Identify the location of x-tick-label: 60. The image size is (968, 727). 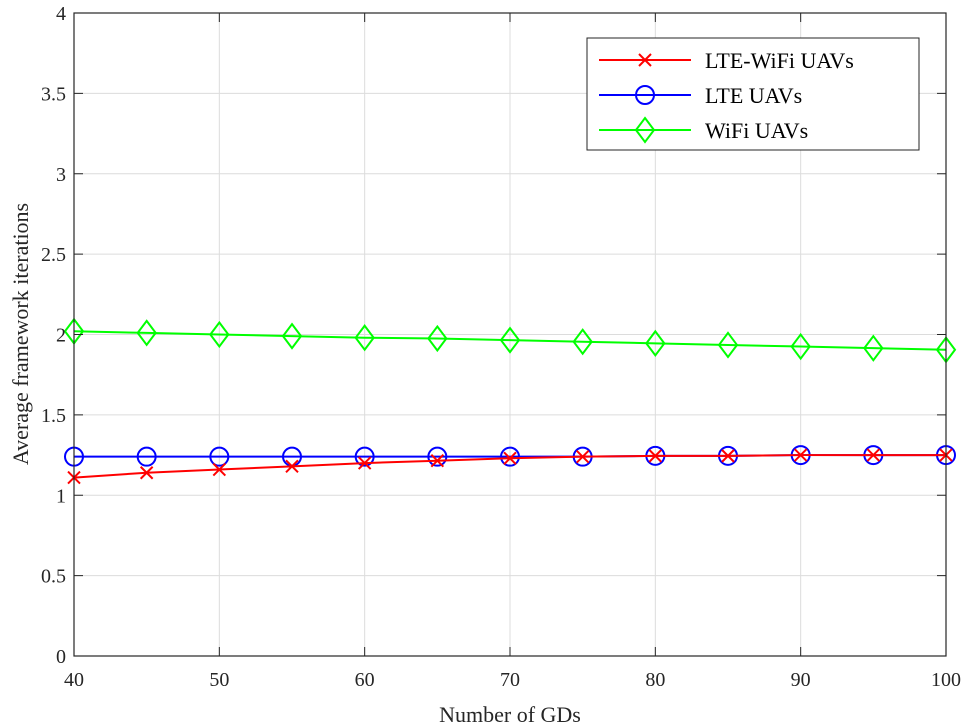
(365, 680).